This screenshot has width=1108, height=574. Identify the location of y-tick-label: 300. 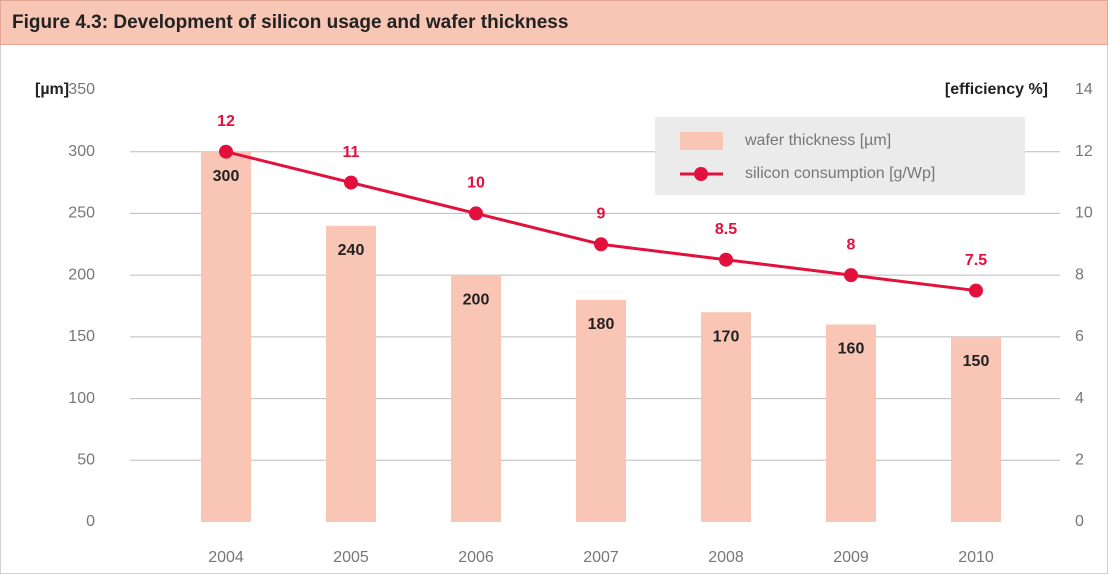
(81, 151).